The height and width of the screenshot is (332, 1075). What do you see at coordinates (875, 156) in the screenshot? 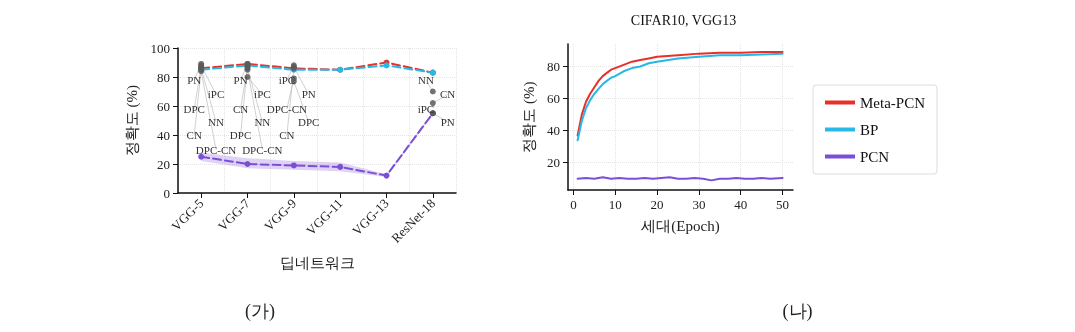
I see `legend-label: PCN` at bounding box center [875, 156].